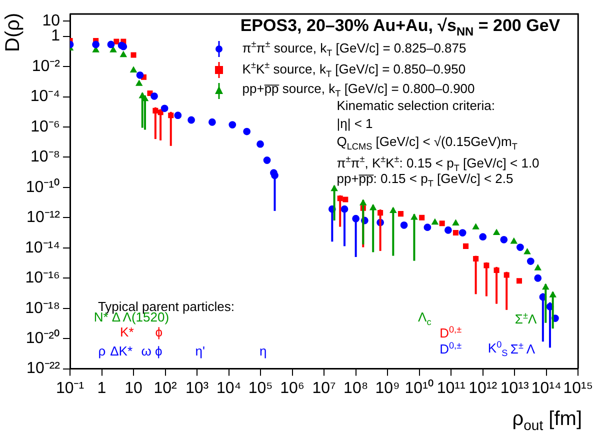  What do you see at coordinates (400, 28) in the screenshot?
I see `chart-title: EPOS3, 20–30% Au+Au, √s$_{NN}$ = 200 GeV` at bounding box center [400, 28].